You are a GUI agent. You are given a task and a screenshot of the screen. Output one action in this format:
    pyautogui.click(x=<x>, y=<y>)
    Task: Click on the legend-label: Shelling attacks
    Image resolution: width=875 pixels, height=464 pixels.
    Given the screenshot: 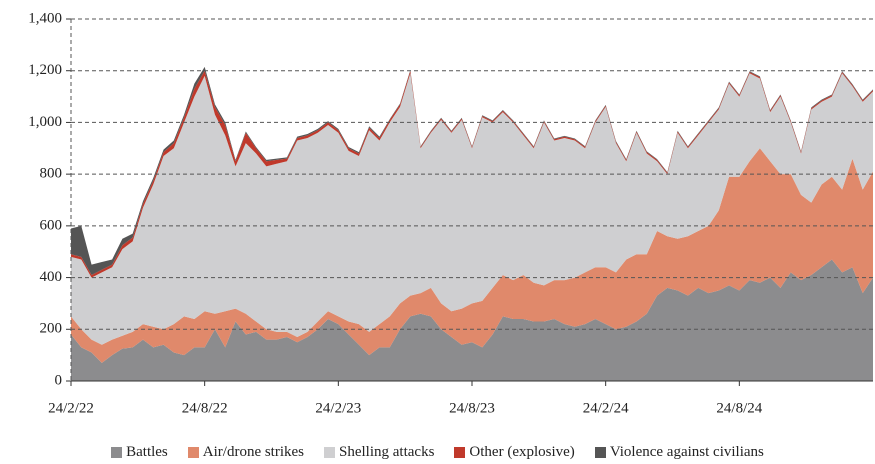 What is the action you would take?
    pyautogui.click(x=387, y=452)
    